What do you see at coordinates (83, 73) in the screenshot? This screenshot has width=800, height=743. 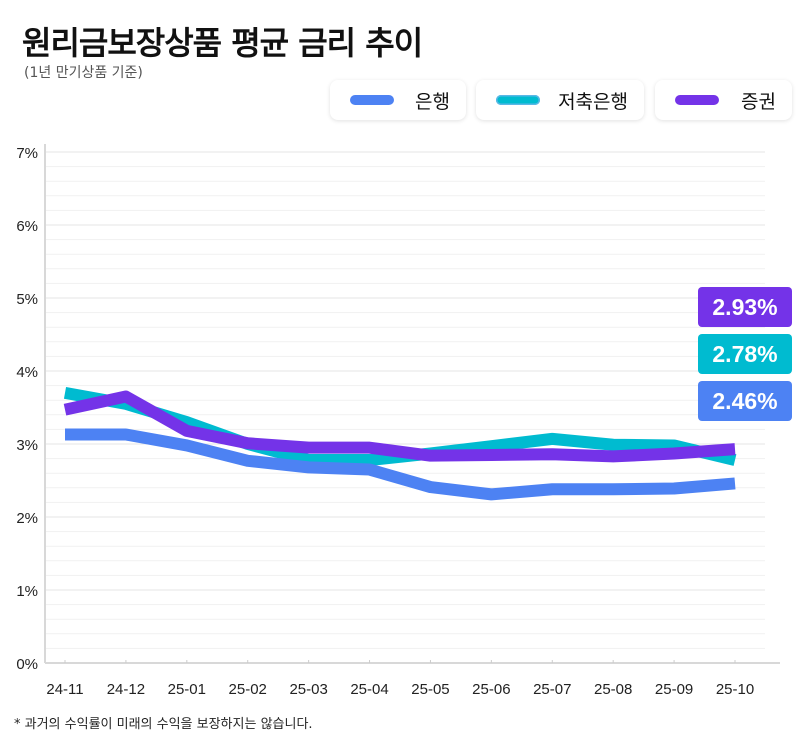 I see `chart-subtitle: (1년 만기상품 기준)` at bounding box center [83, 73].